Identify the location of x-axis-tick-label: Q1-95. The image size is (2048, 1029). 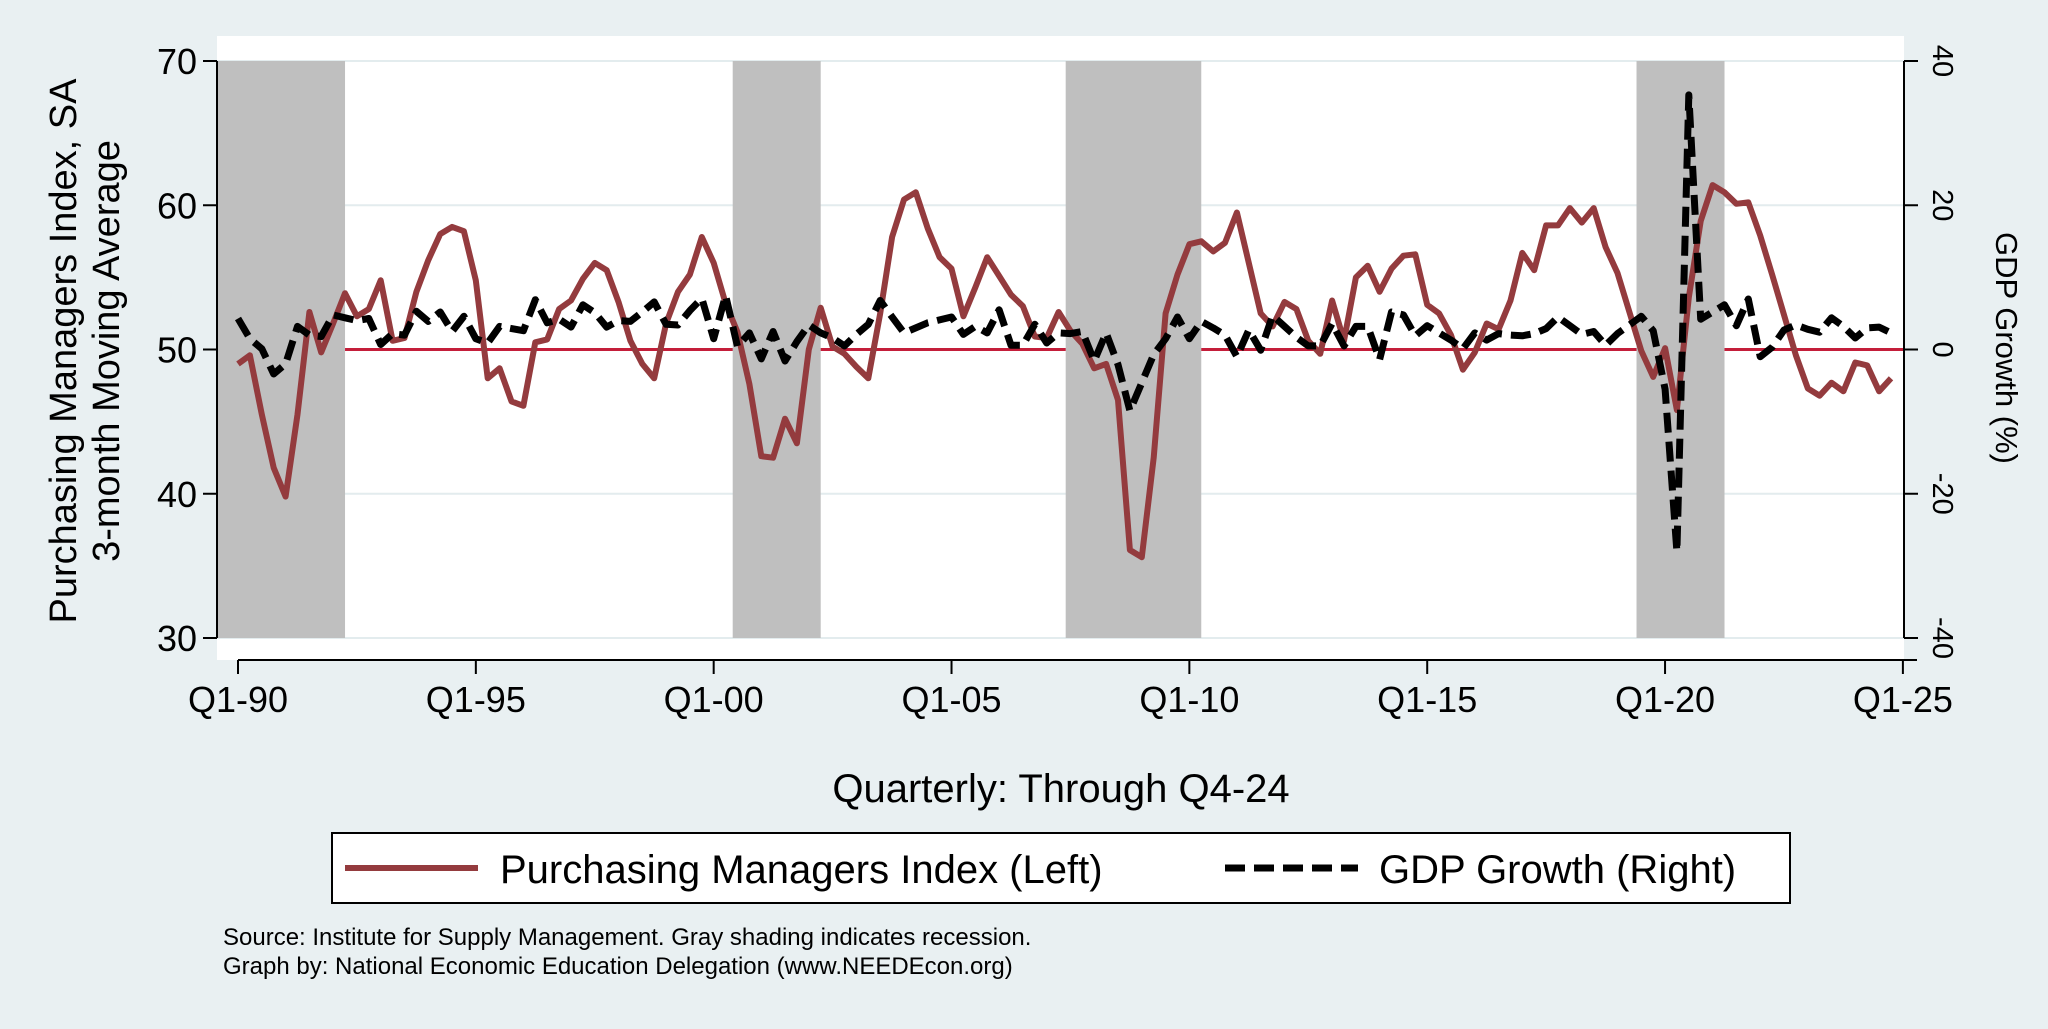
(476, 699).